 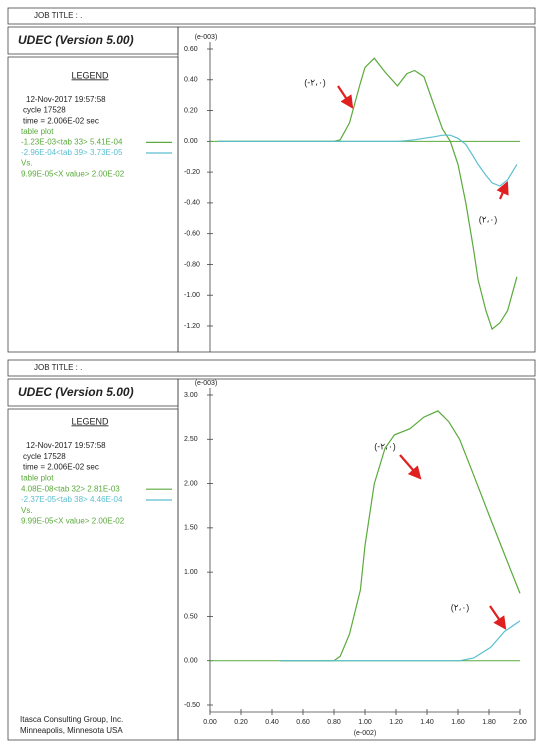 What do you see at coordinates (241, 722) in the screenshot?
I see `x-tick-label: 0.20` at bounding box center [241, 722].